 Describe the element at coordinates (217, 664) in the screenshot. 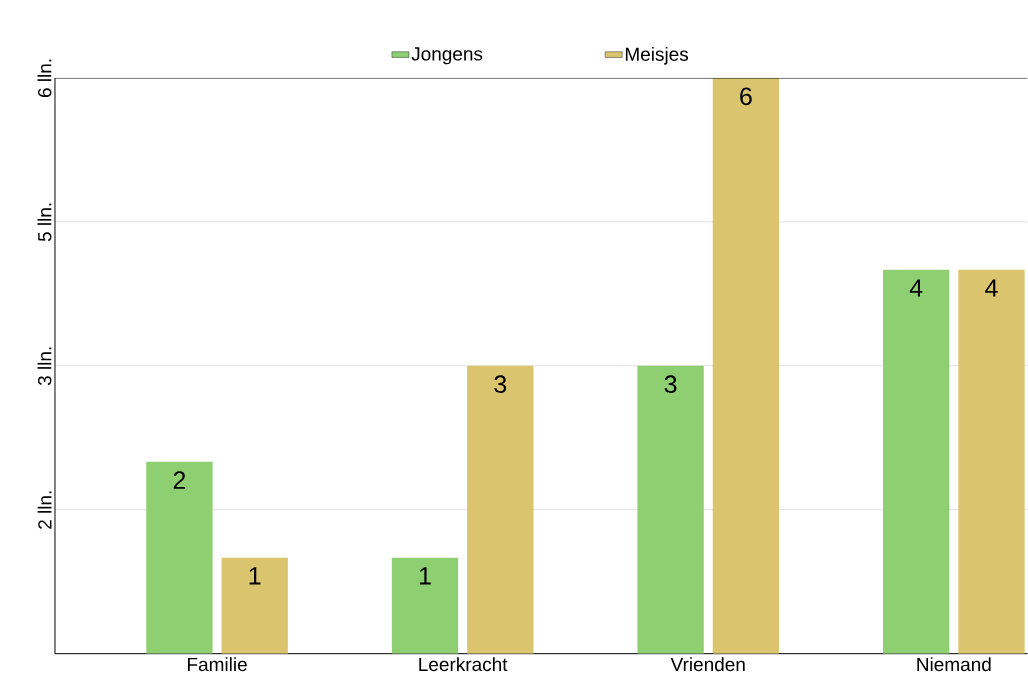

I see `x-tick-label: Familie` at that location.